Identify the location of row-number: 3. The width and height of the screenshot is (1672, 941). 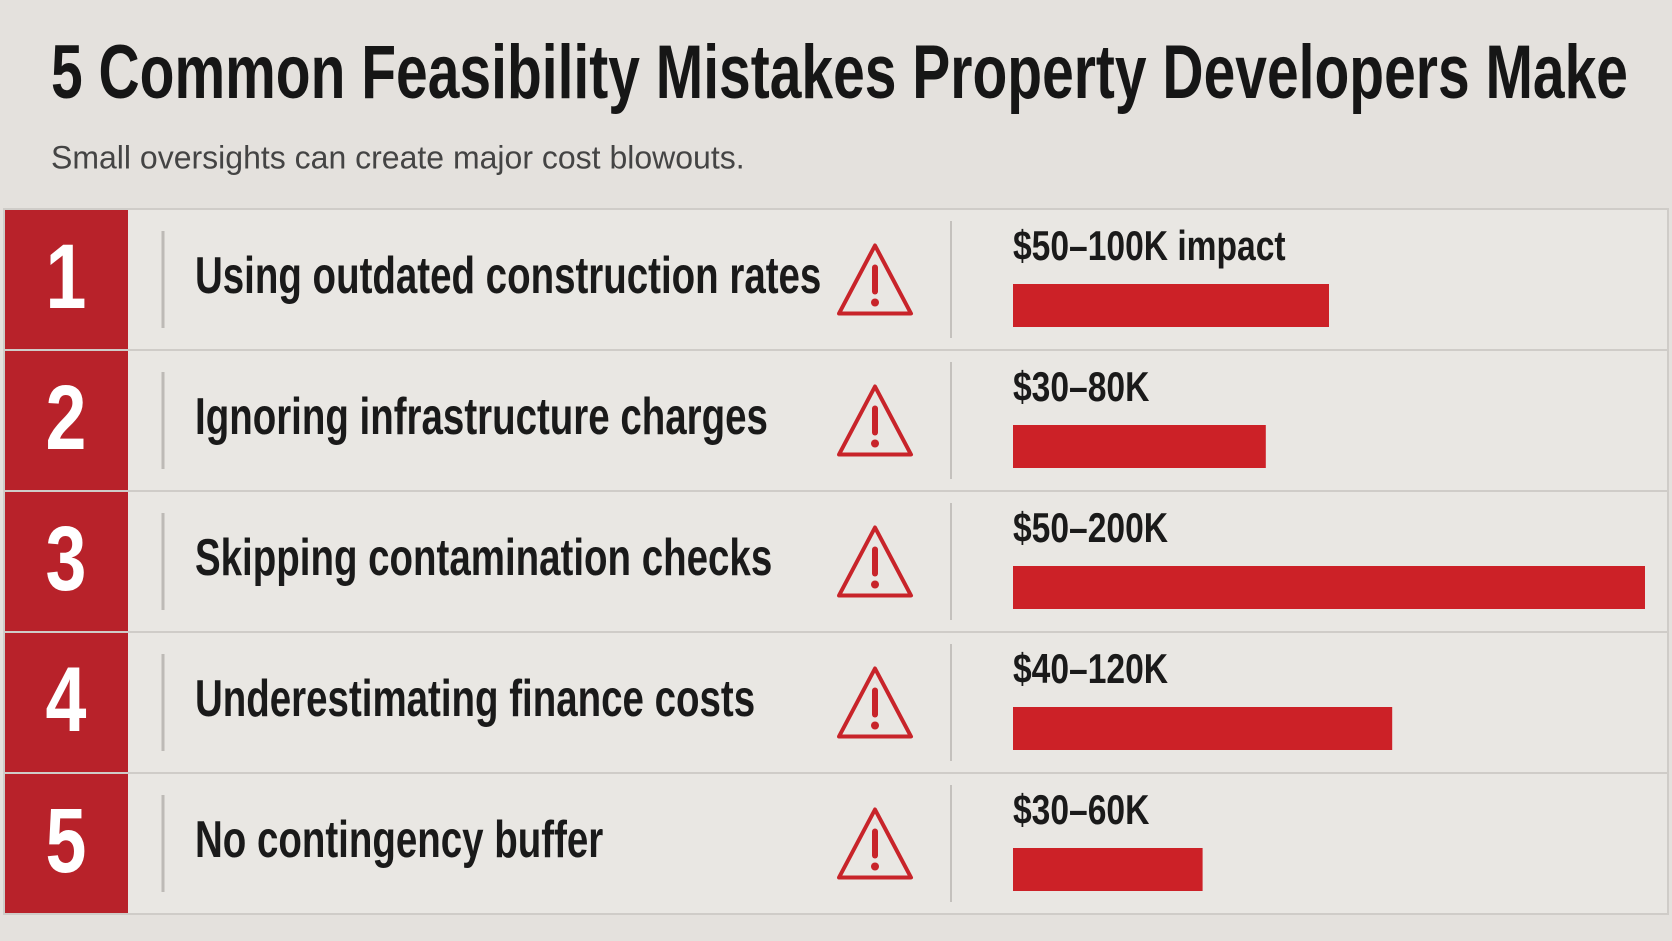
(66, 558).